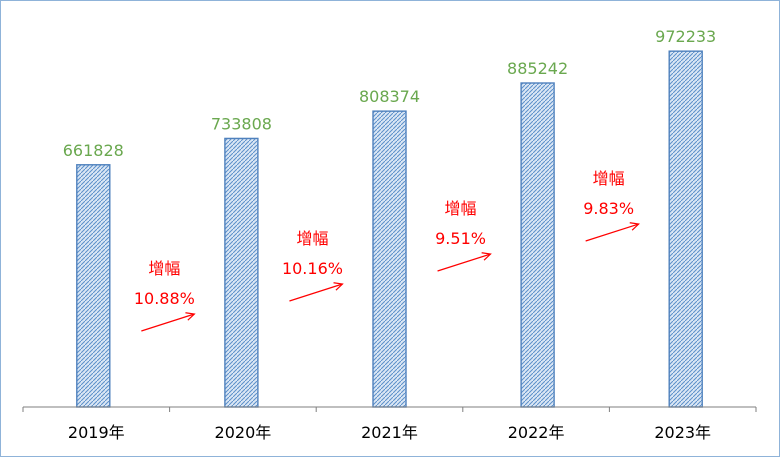 The image size is (780, 457). Describe the element at coordinates (93, 286) in the screenshot. I see `bar-2019年` at that location.